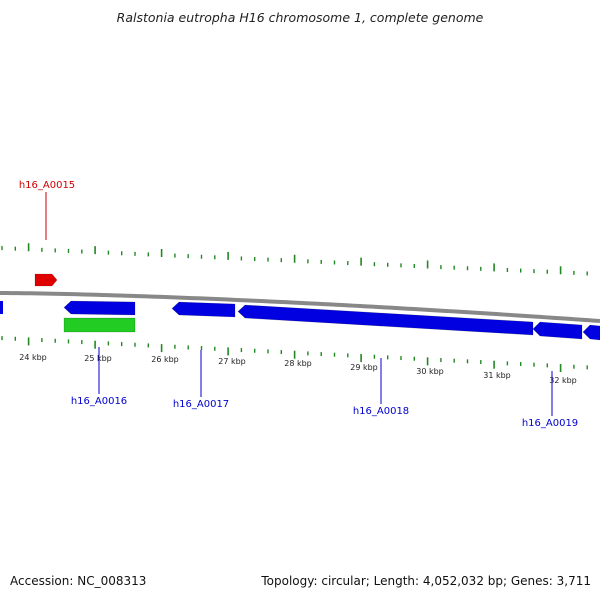 The height and width of the screenshot is (600, 600). Describe the element at coordinates (1, 307) in the screenshot. I see `gene-partial-left` at that location.